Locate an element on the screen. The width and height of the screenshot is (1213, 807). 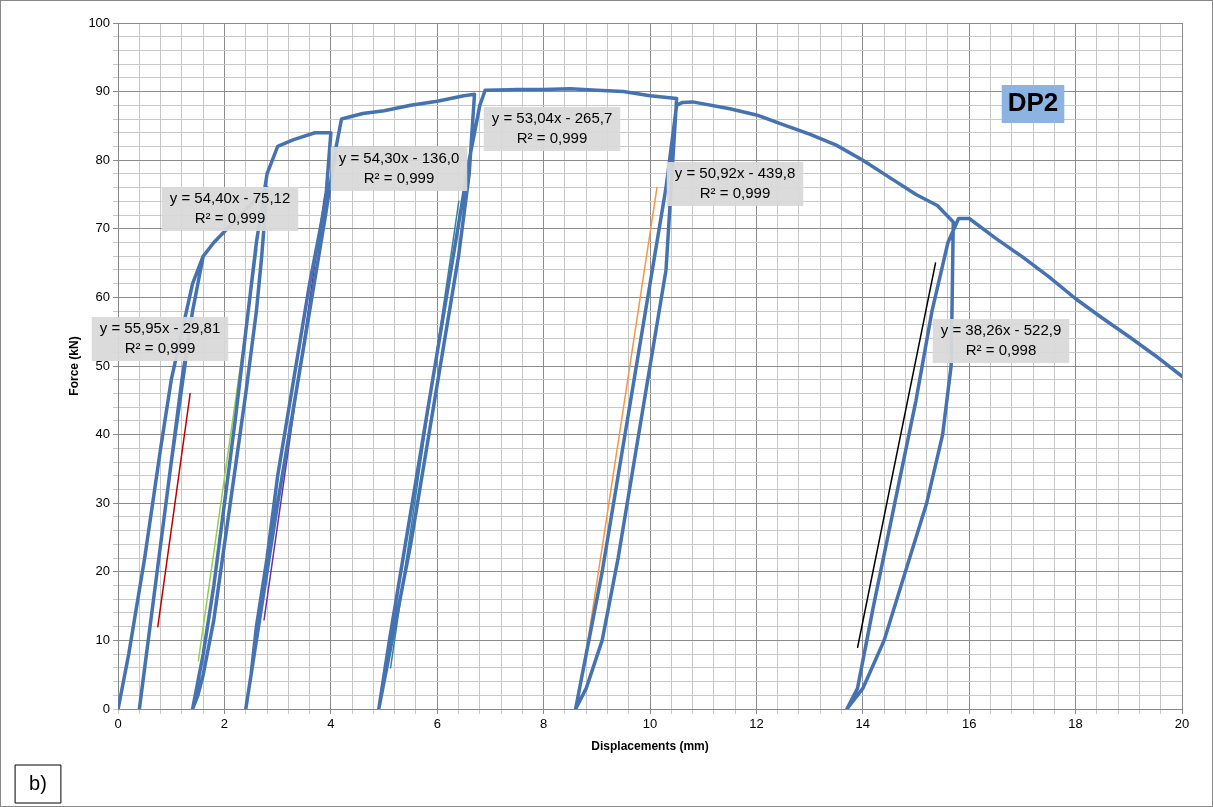
x-tick-label: 8 is located at coordinates (544, 724).